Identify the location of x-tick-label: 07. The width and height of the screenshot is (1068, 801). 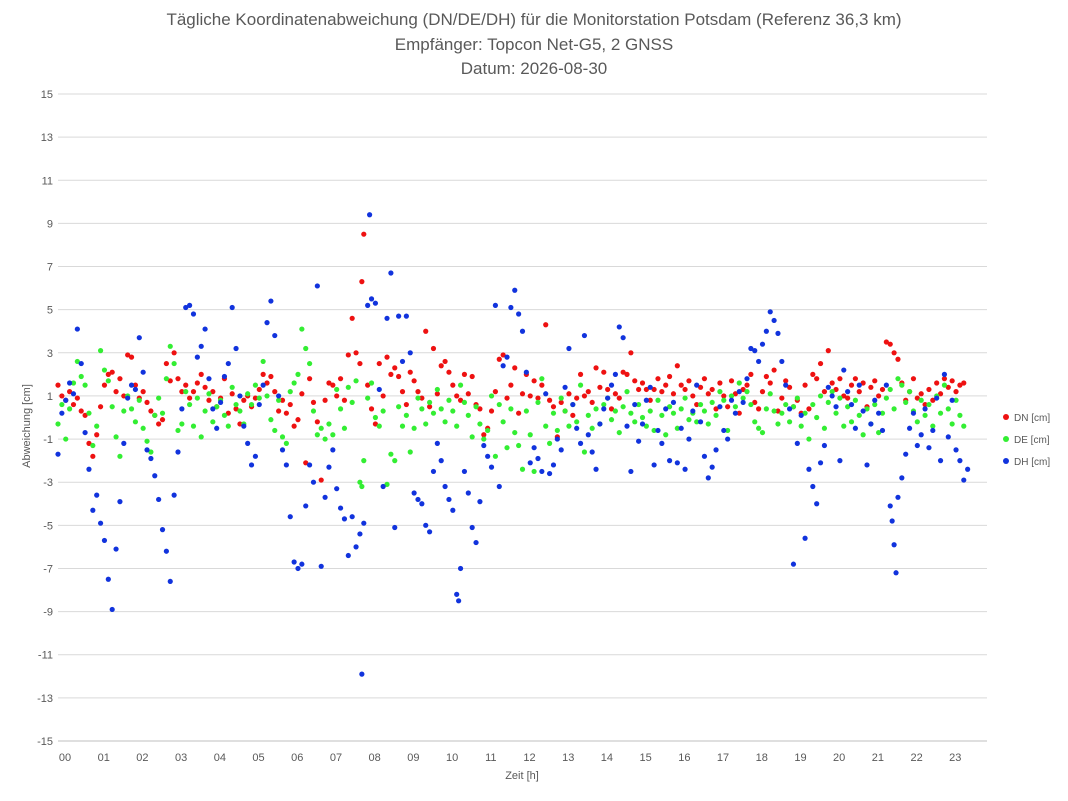
(336, 758).